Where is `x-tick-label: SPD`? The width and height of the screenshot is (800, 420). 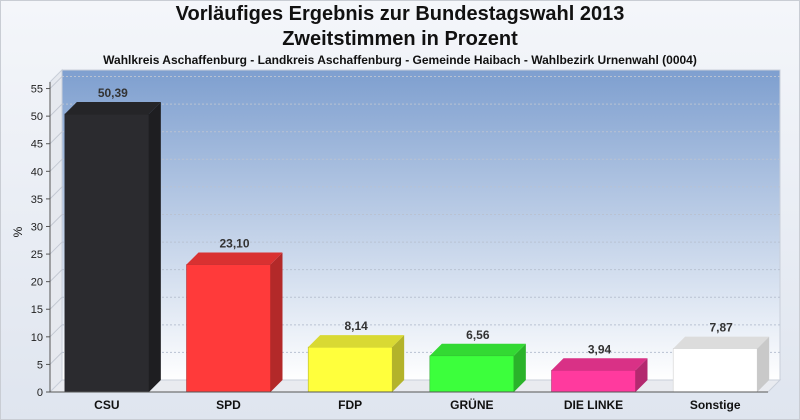 x-tick-label: SPD is located at coordinates (228, 405).